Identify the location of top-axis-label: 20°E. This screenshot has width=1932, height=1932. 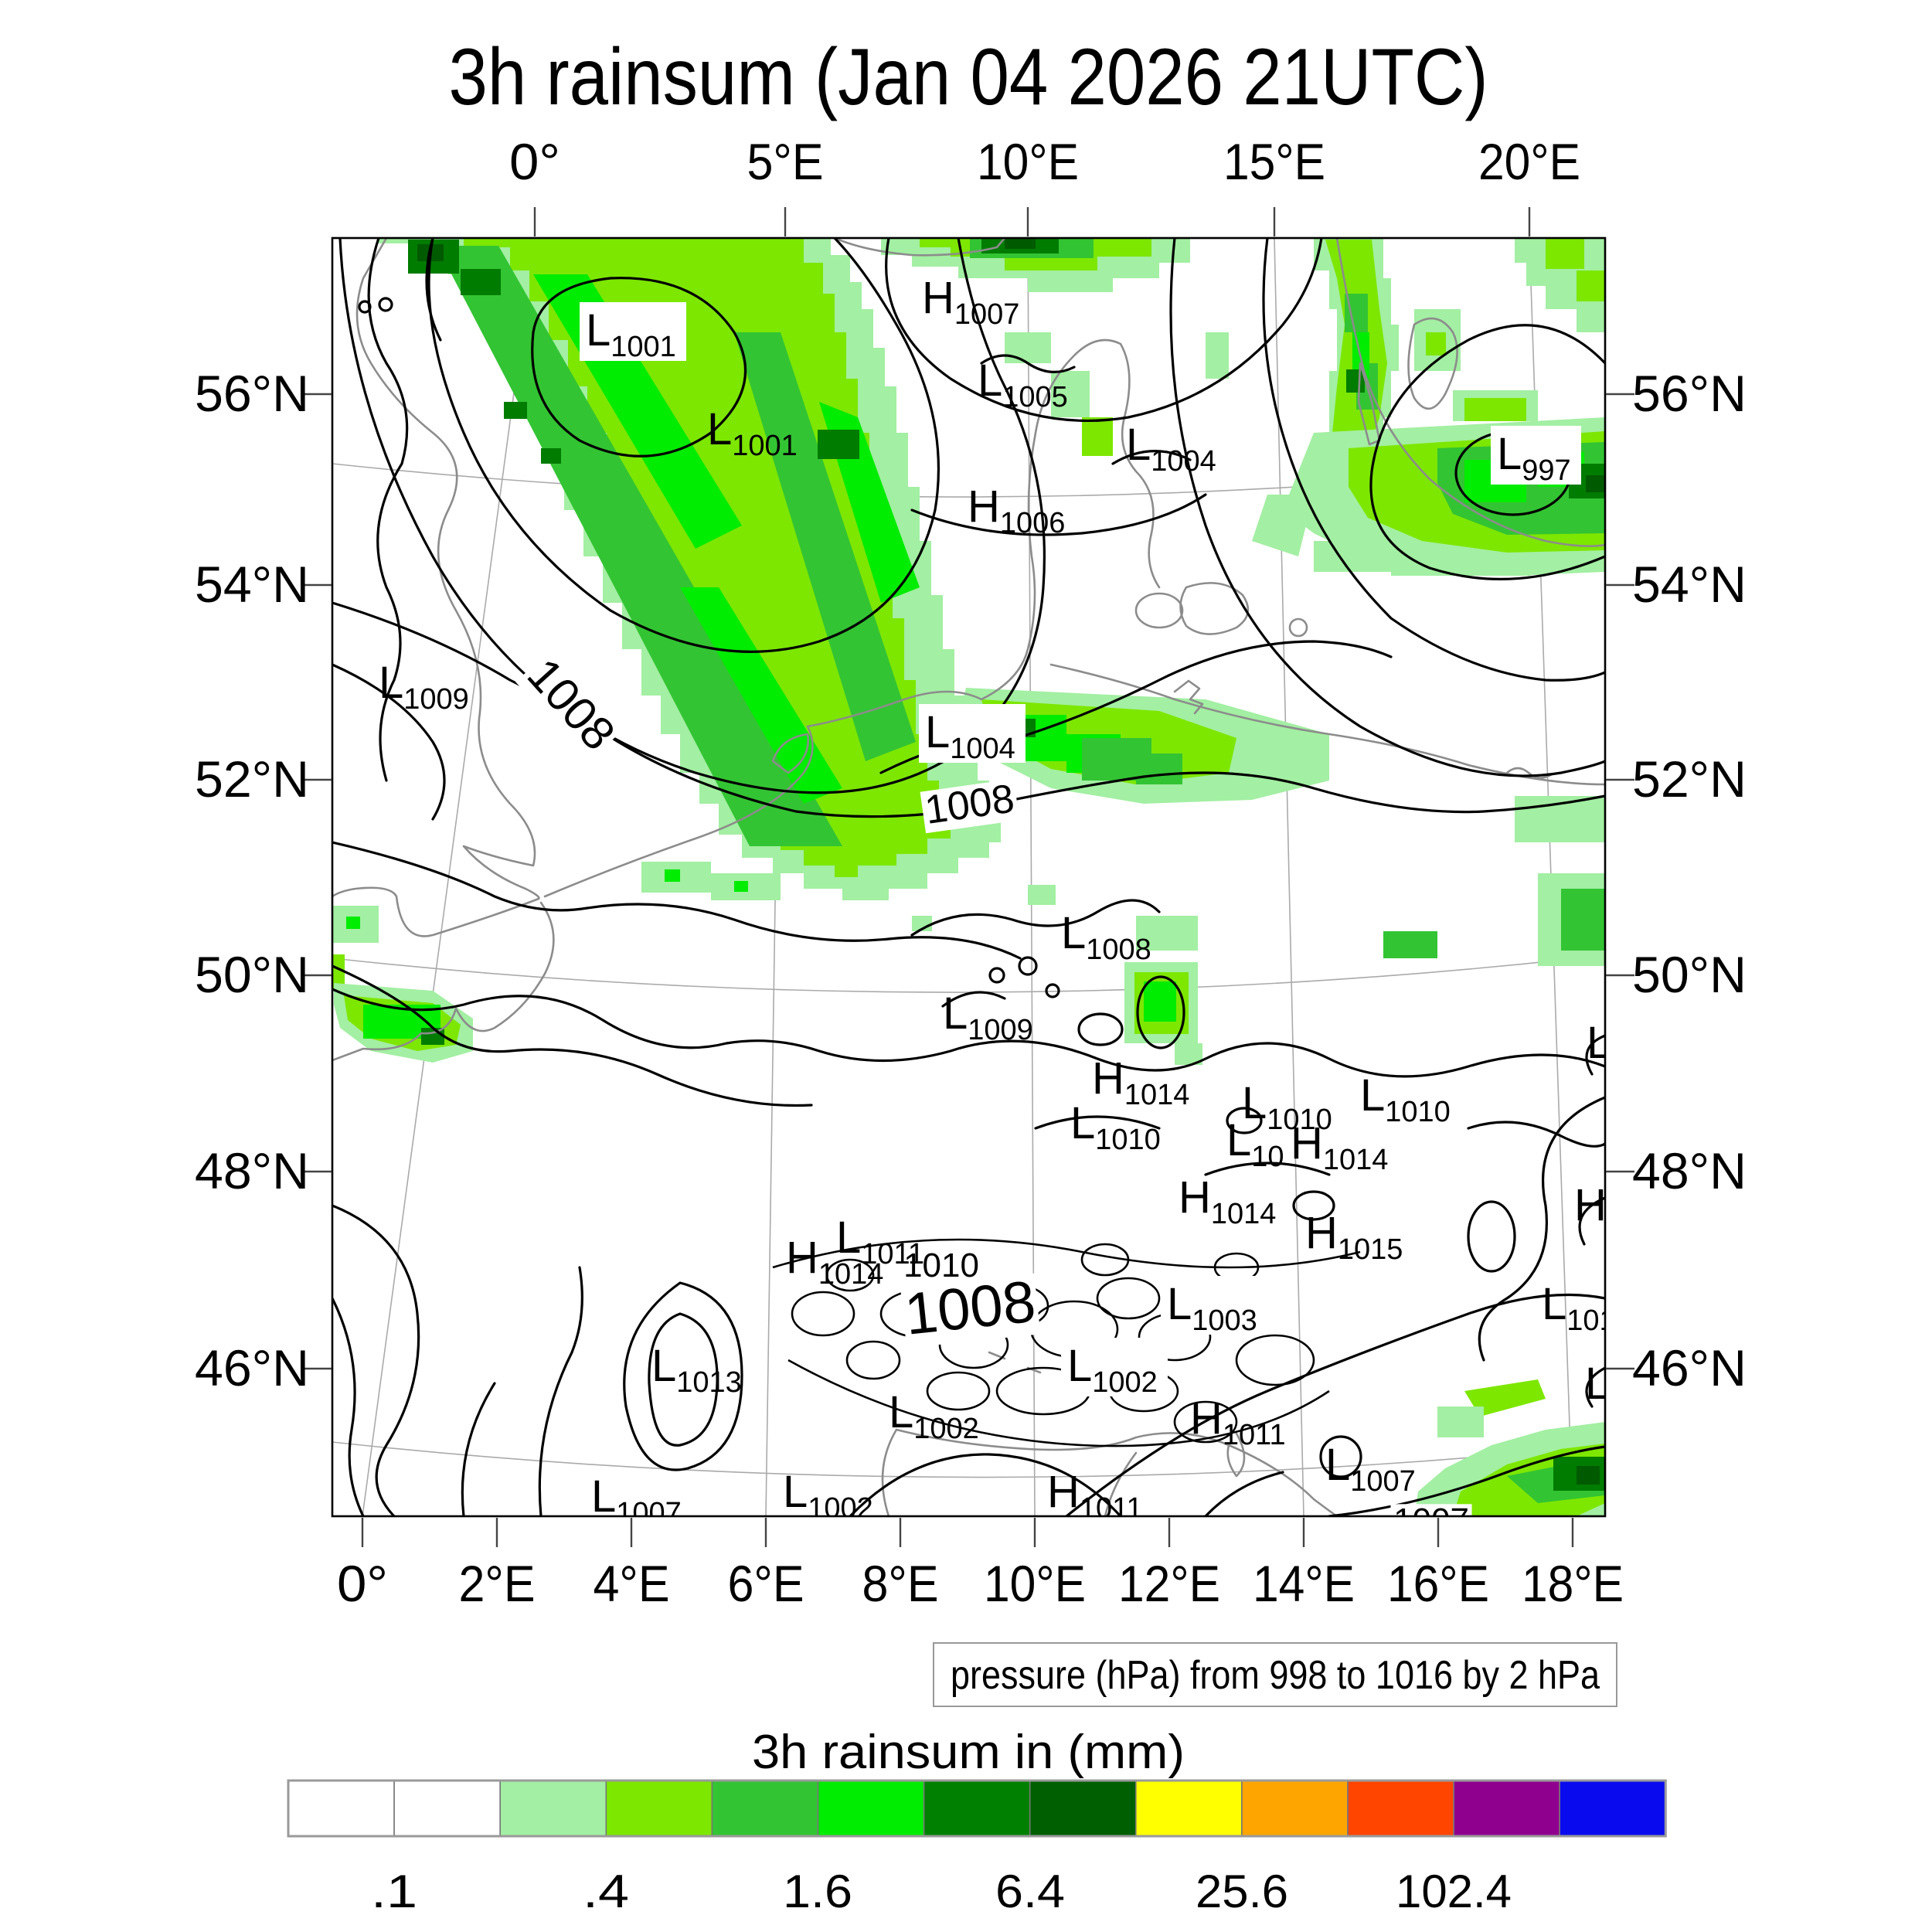
(1529, 161).